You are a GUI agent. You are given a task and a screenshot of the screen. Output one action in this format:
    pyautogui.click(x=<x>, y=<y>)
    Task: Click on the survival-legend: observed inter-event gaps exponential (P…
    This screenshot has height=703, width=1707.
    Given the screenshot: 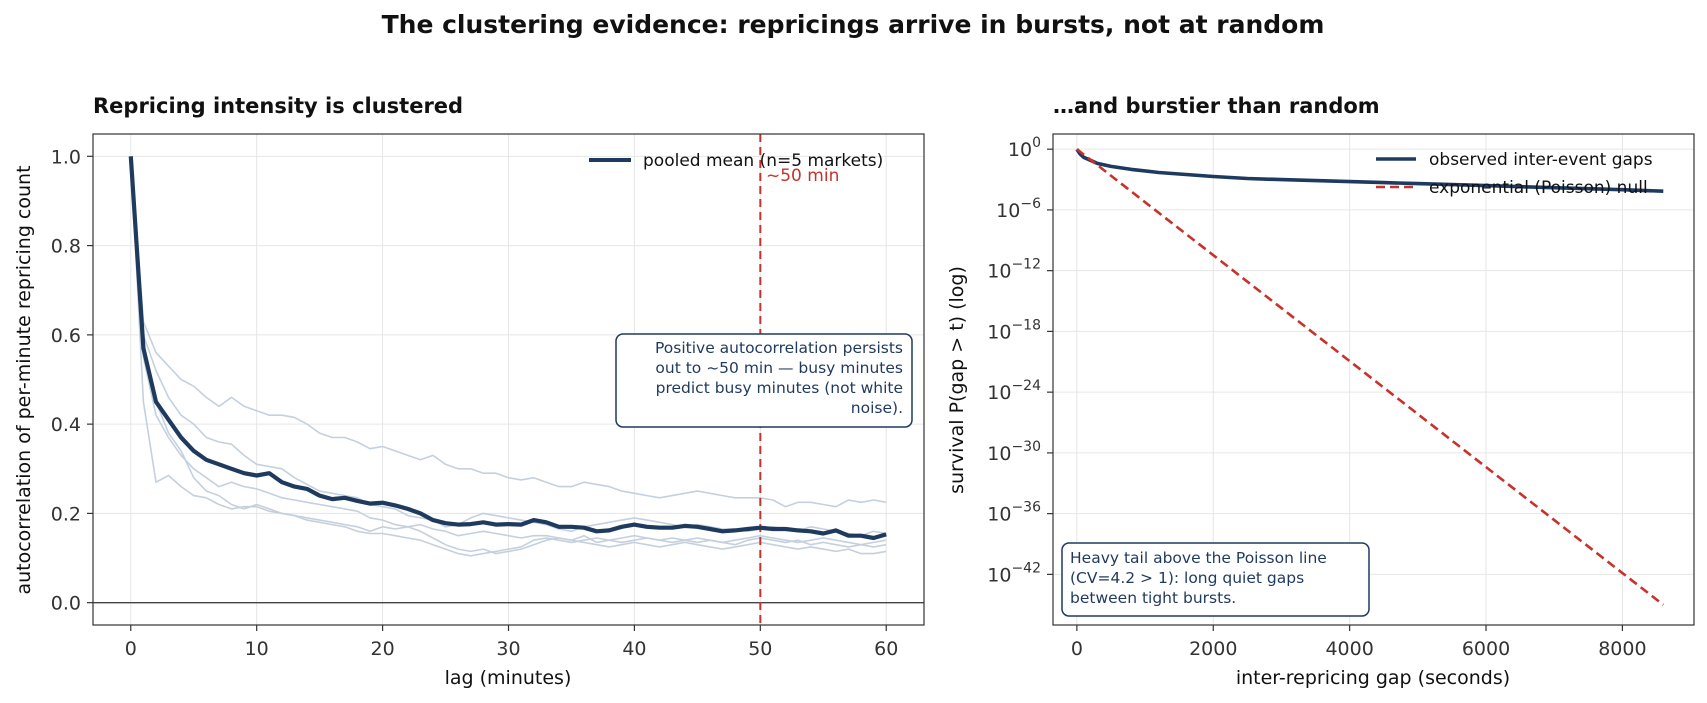 What is the action you would take?
    pyautogui.click(x=1514, y=174)
    